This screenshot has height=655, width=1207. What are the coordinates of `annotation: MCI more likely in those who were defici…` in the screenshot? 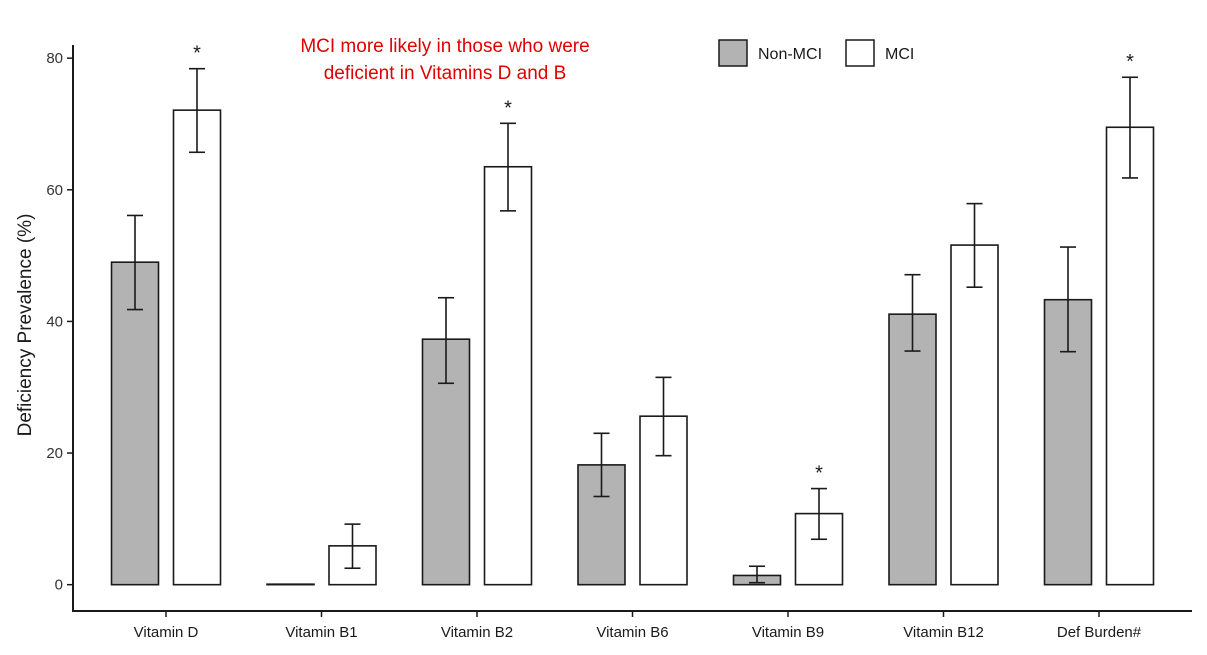 It's located at (444, 60).